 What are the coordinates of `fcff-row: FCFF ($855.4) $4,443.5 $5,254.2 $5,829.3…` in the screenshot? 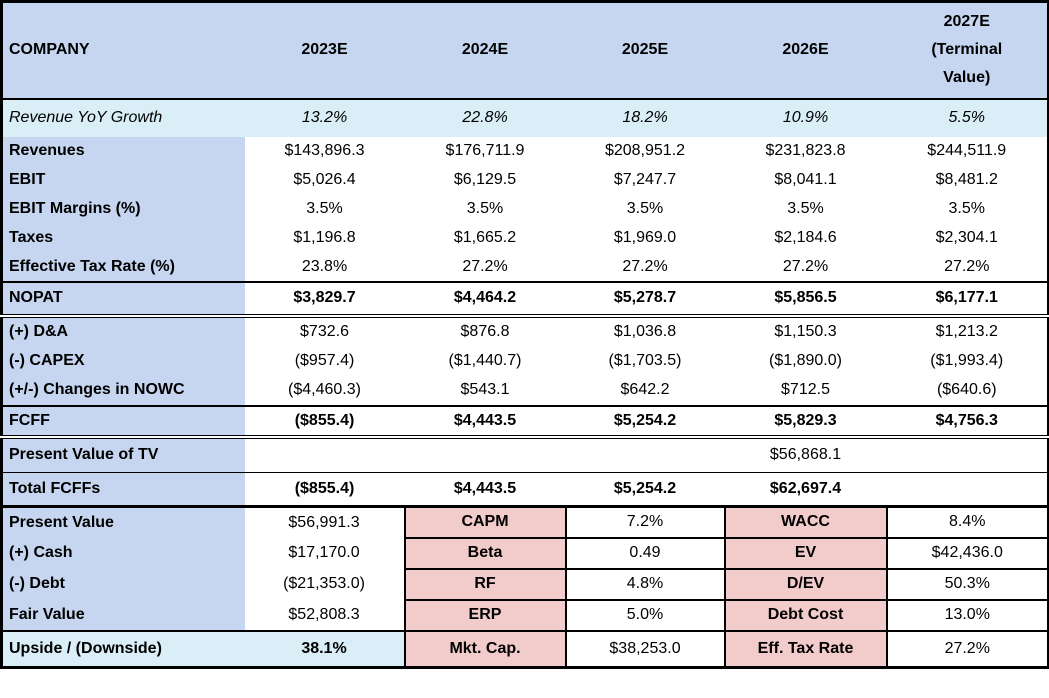 It's located at (525, 421).